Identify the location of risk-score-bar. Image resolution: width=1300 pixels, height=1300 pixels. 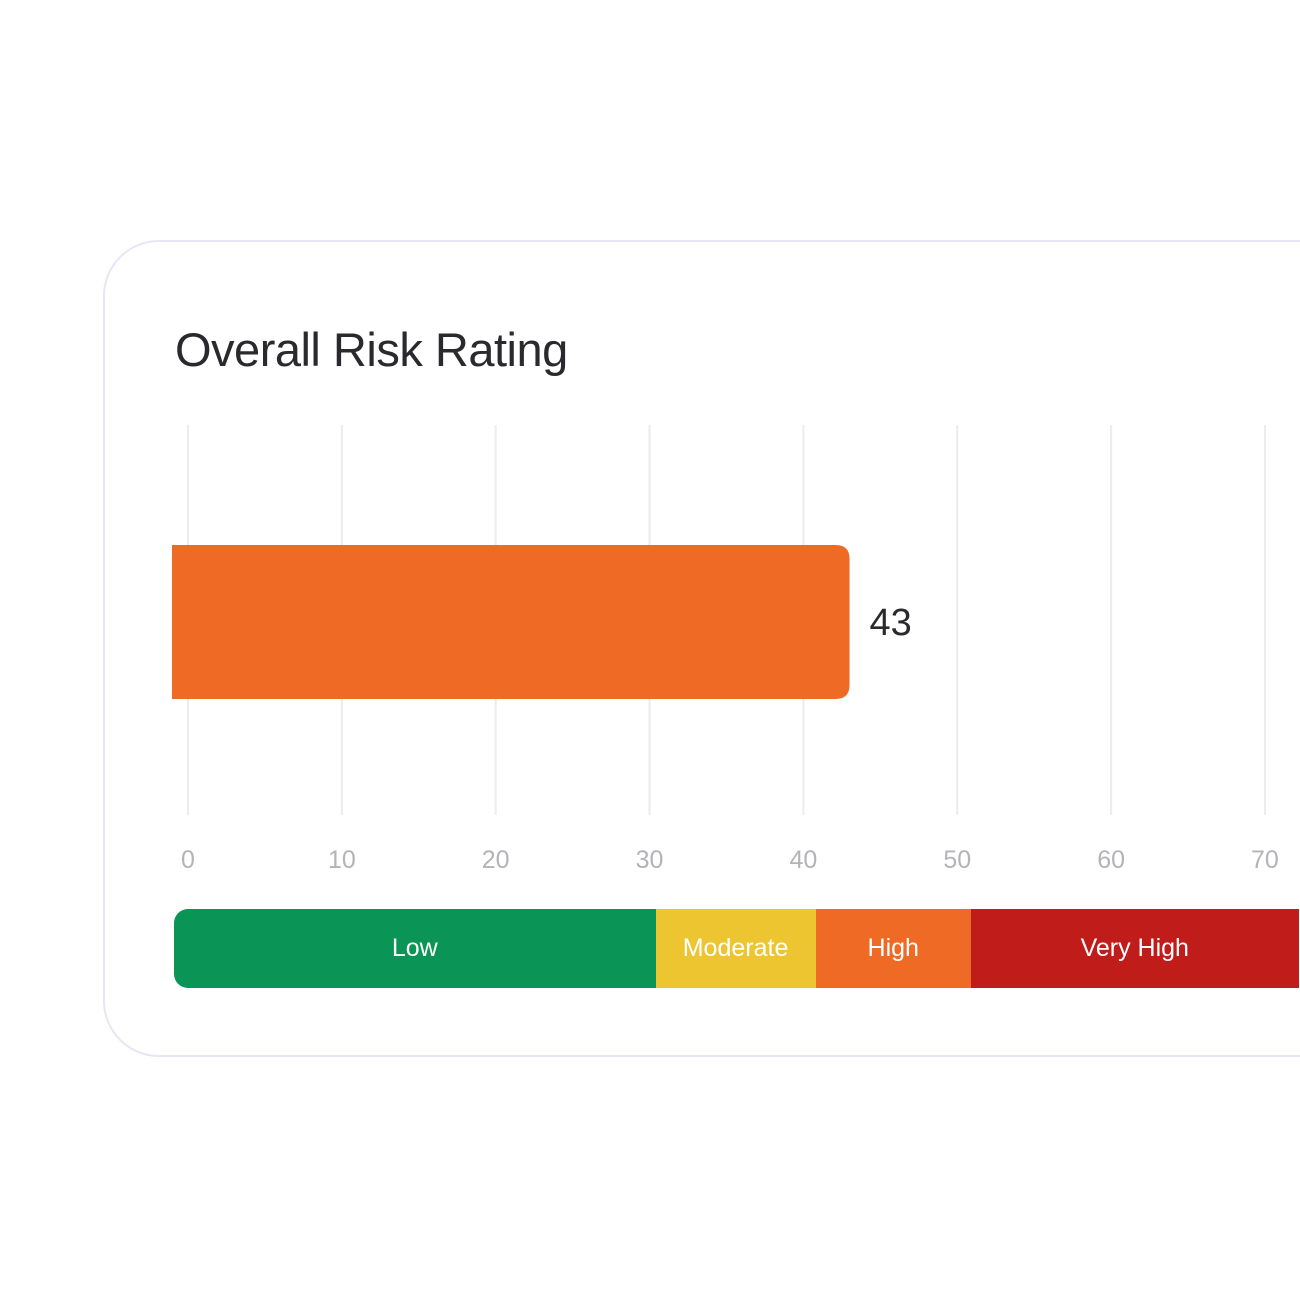
(511, 622).